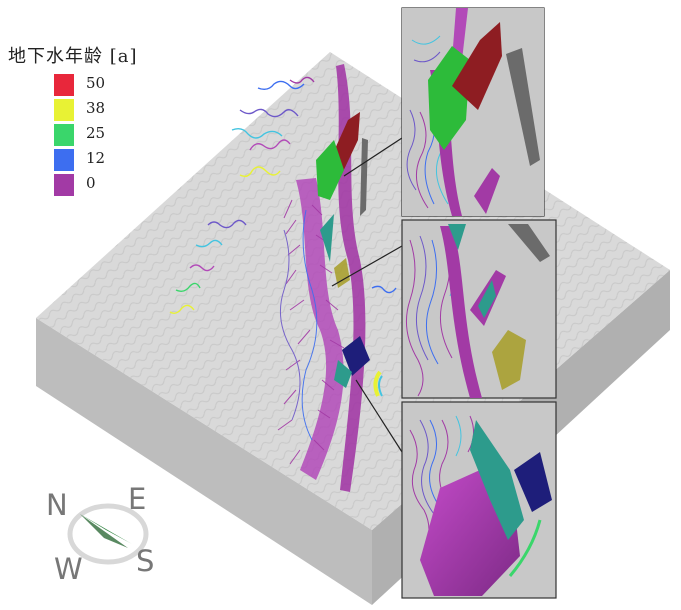 The width and height of the screenshot is (681, 610). What do you see at coordinates (529, 243) in the screenshot?
I see `inset-middle-shadow` at bounding box center [529, 243].